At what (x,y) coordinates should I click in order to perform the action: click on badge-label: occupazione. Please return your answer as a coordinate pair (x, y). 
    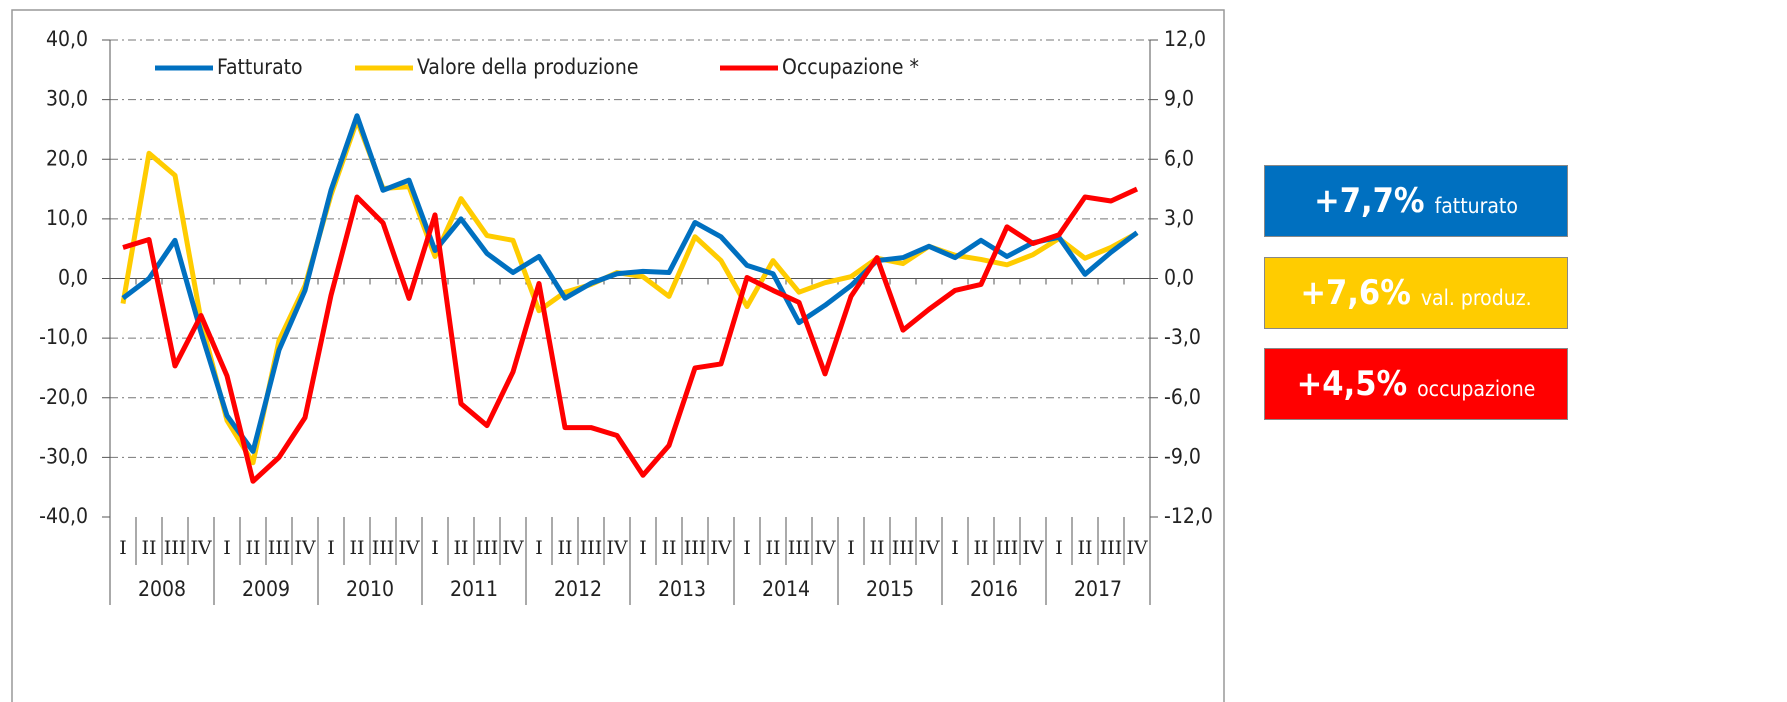
    Looking at the image, I should click on (1476, 389).